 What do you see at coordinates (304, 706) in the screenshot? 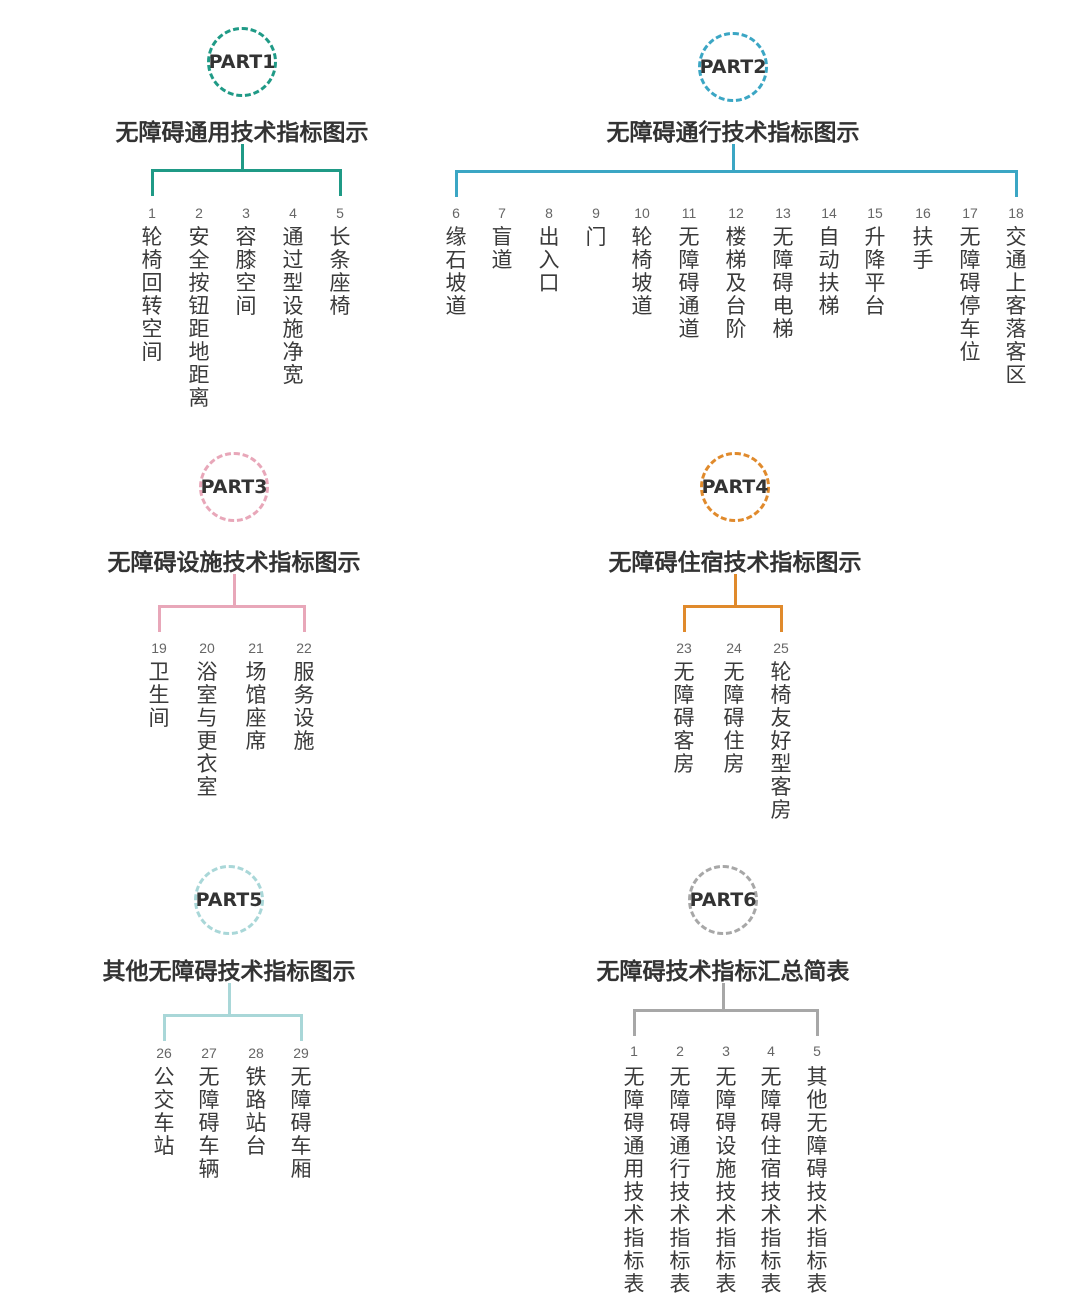
I see `item-label: 服务设施` at bounding box center [304, 706].